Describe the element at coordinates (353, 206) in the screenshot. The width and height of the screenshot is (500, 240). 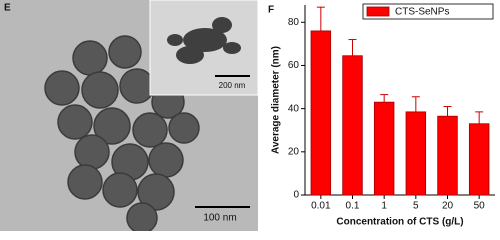
I see `x-tick-label: 0.1` at that location.